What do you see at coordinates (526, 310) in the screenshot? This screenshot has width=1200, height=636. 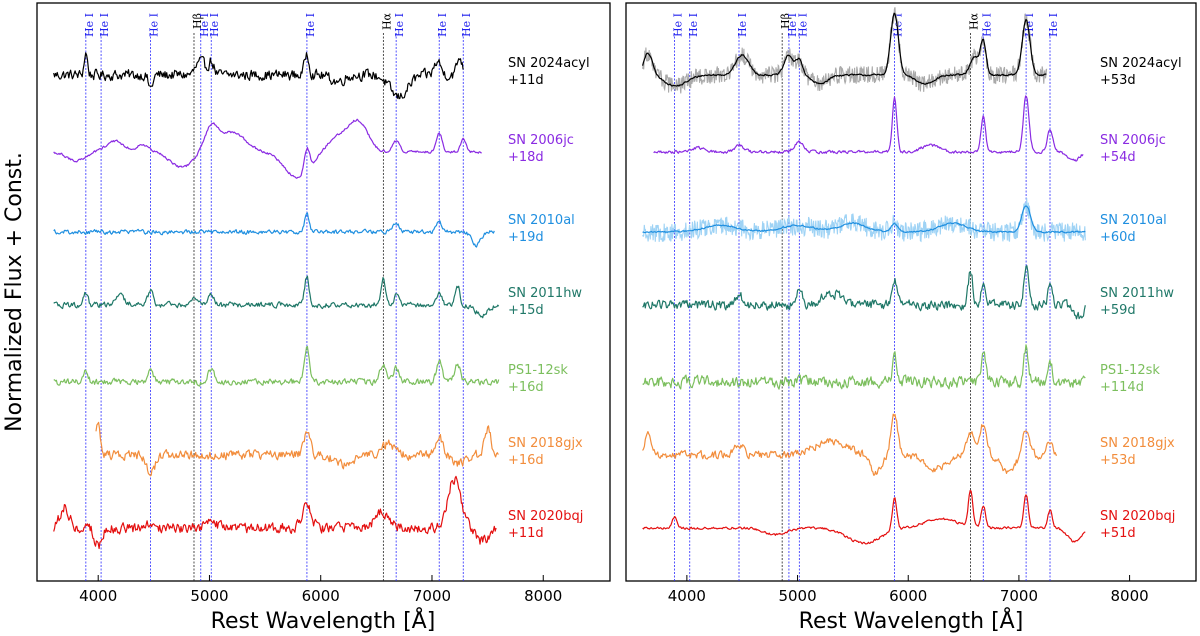 I see `series-phase-label: +15d` at bounding box center [526, 310].